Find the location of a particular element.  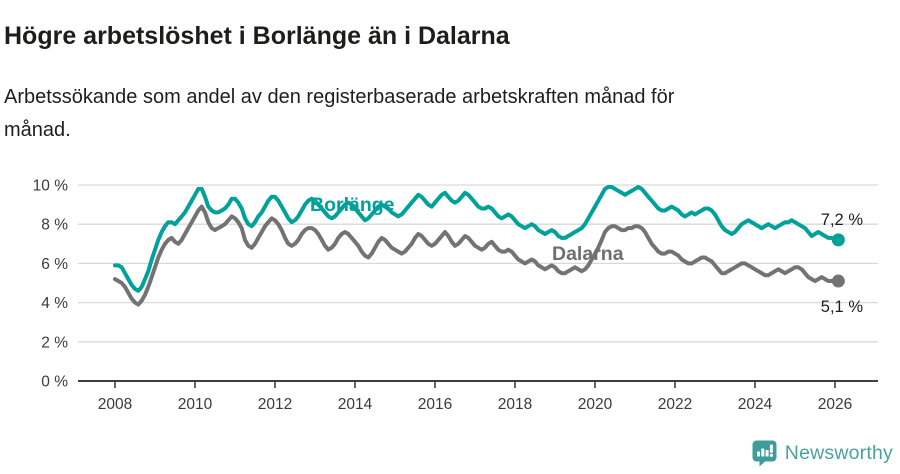

dalarna-series-label: Dalarna is located at coordinates (588, 254).